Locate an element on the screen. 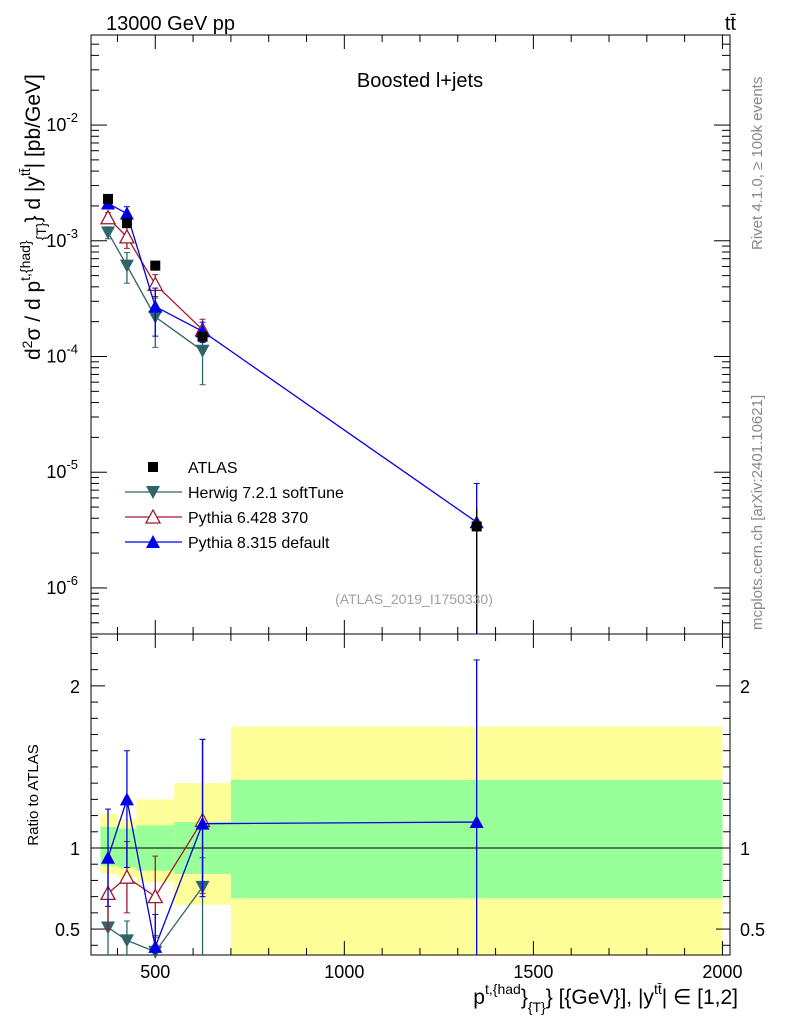 This screenshot has width=786, height=1024. x-tick-label-0: 500 is located at coordinates (155, 972).